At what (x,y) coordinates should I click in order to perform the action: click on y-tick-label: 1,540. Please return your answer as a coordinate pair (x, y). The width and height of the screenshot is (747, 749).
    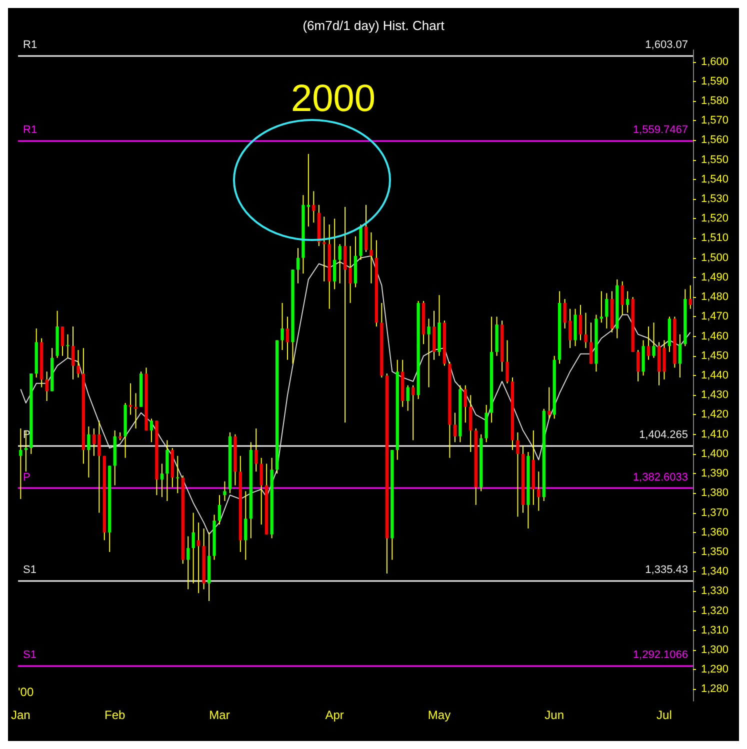
    Looking at the image, I should click on (715, 179).